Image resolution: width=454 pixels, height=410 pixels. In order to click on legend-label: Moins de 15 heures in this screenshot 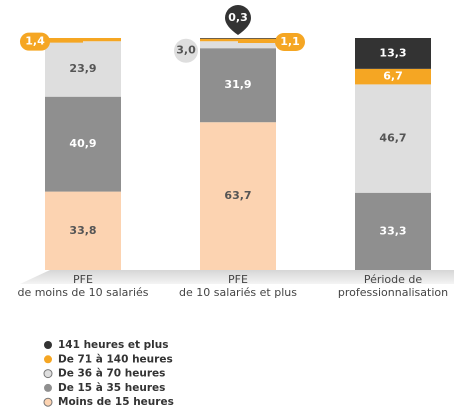, I will do `click(116, 402)`.